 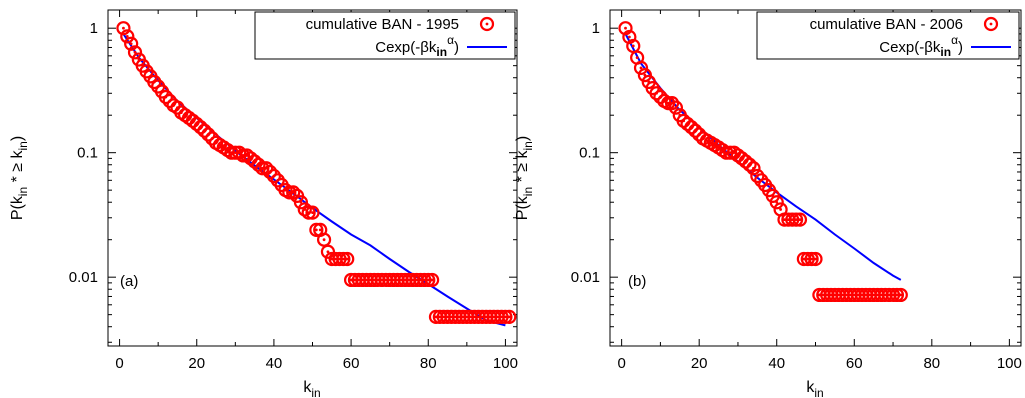 What do you see at coordinates (428, 363) in the screenshot?
I see `x-tick-label: 80` at bounding box center [428, 363].